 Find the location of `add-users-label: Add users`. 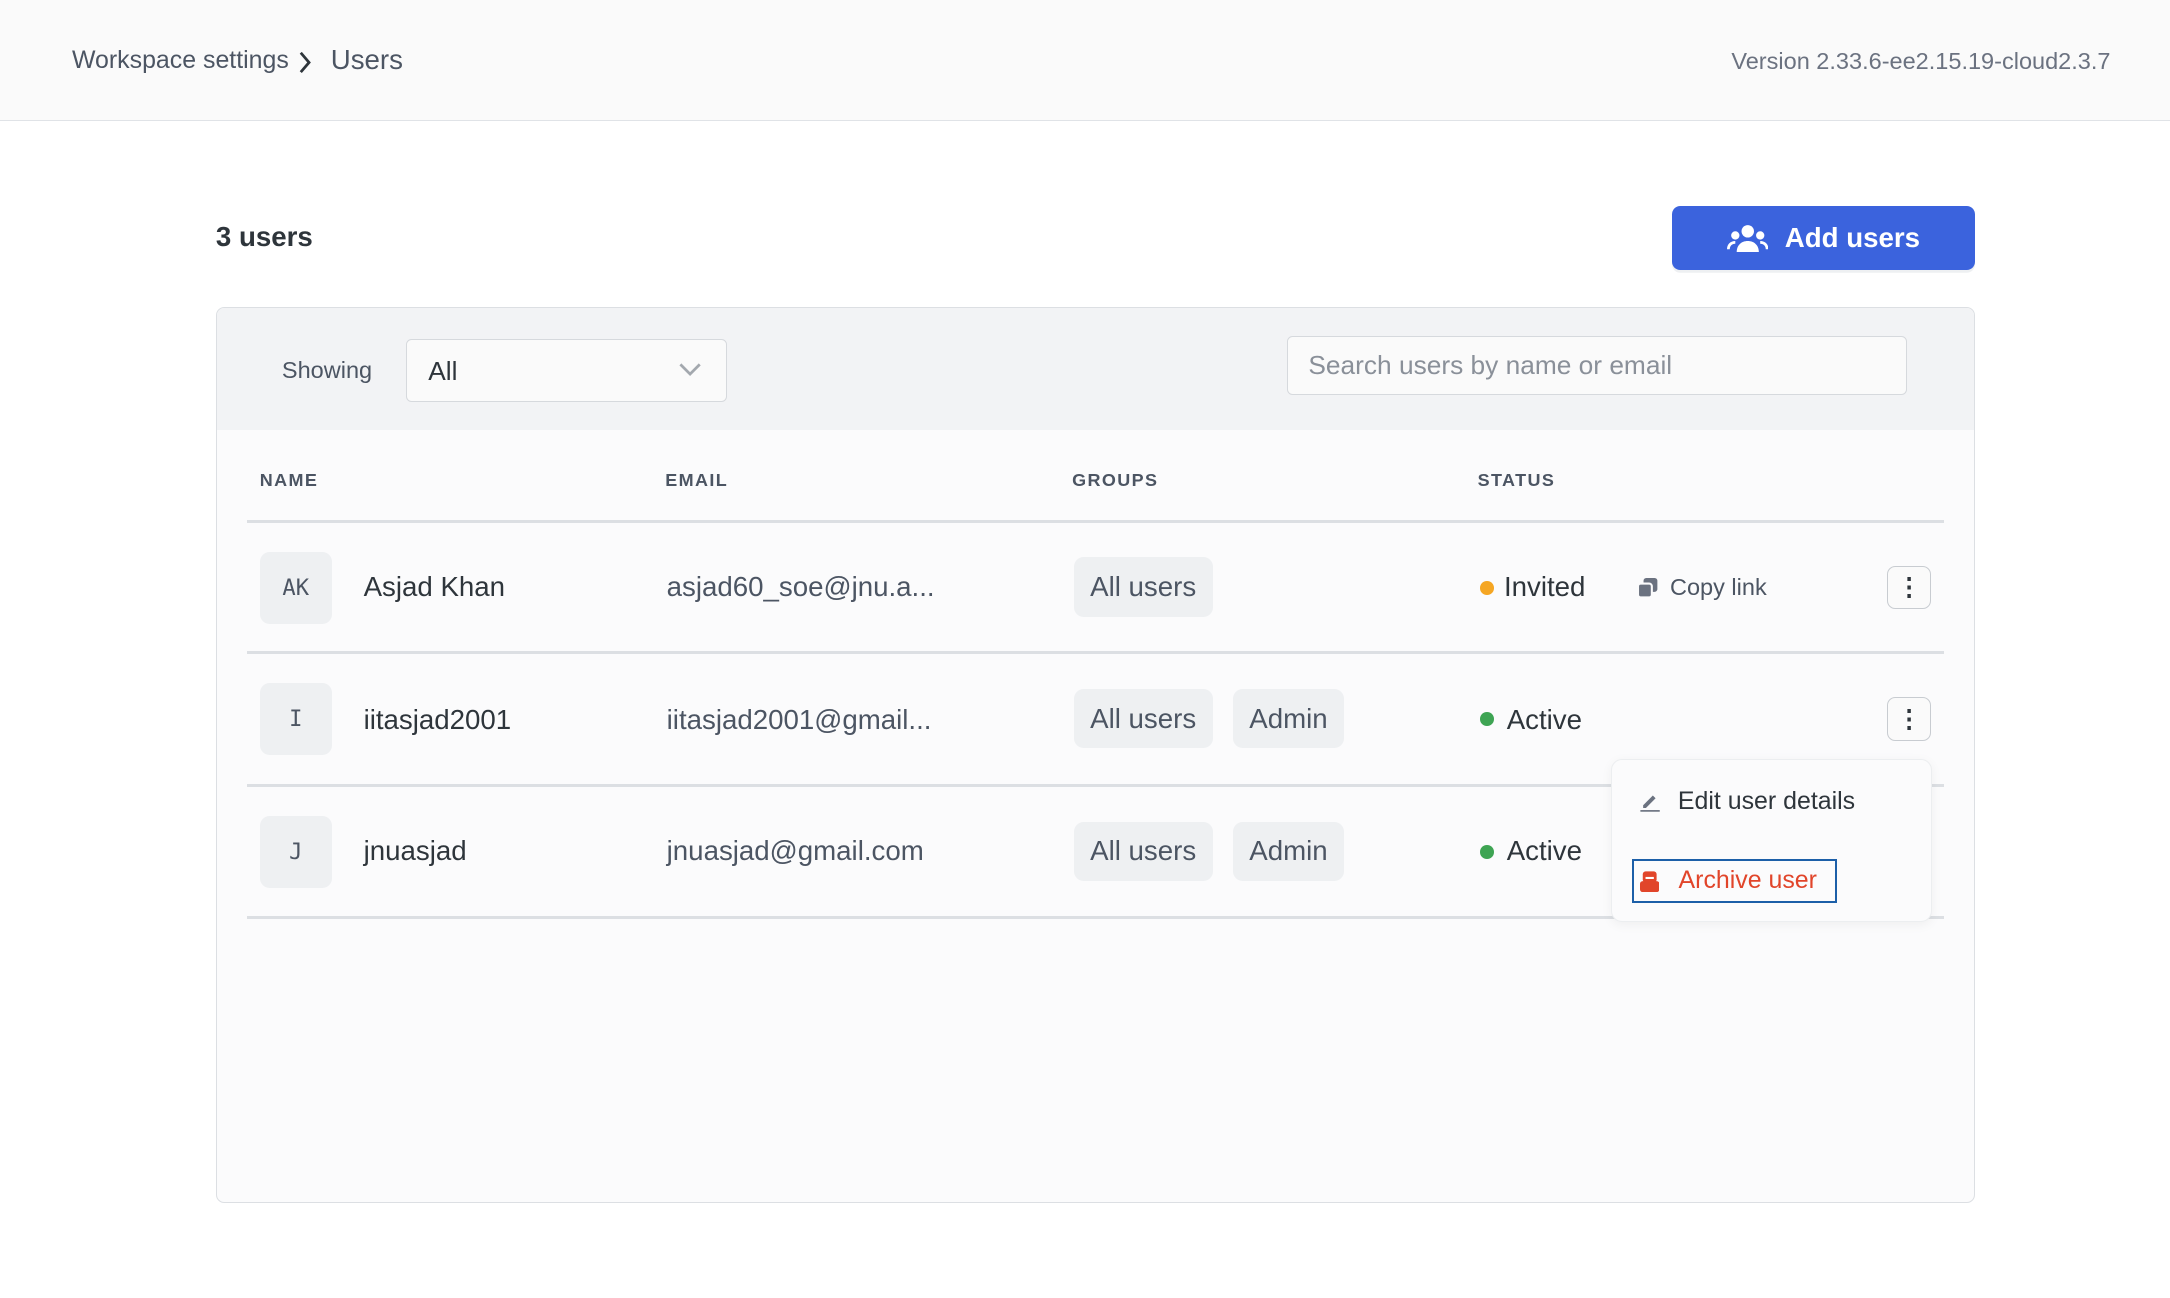

add-users-label: Add users is located at coordinates (1852, 238).